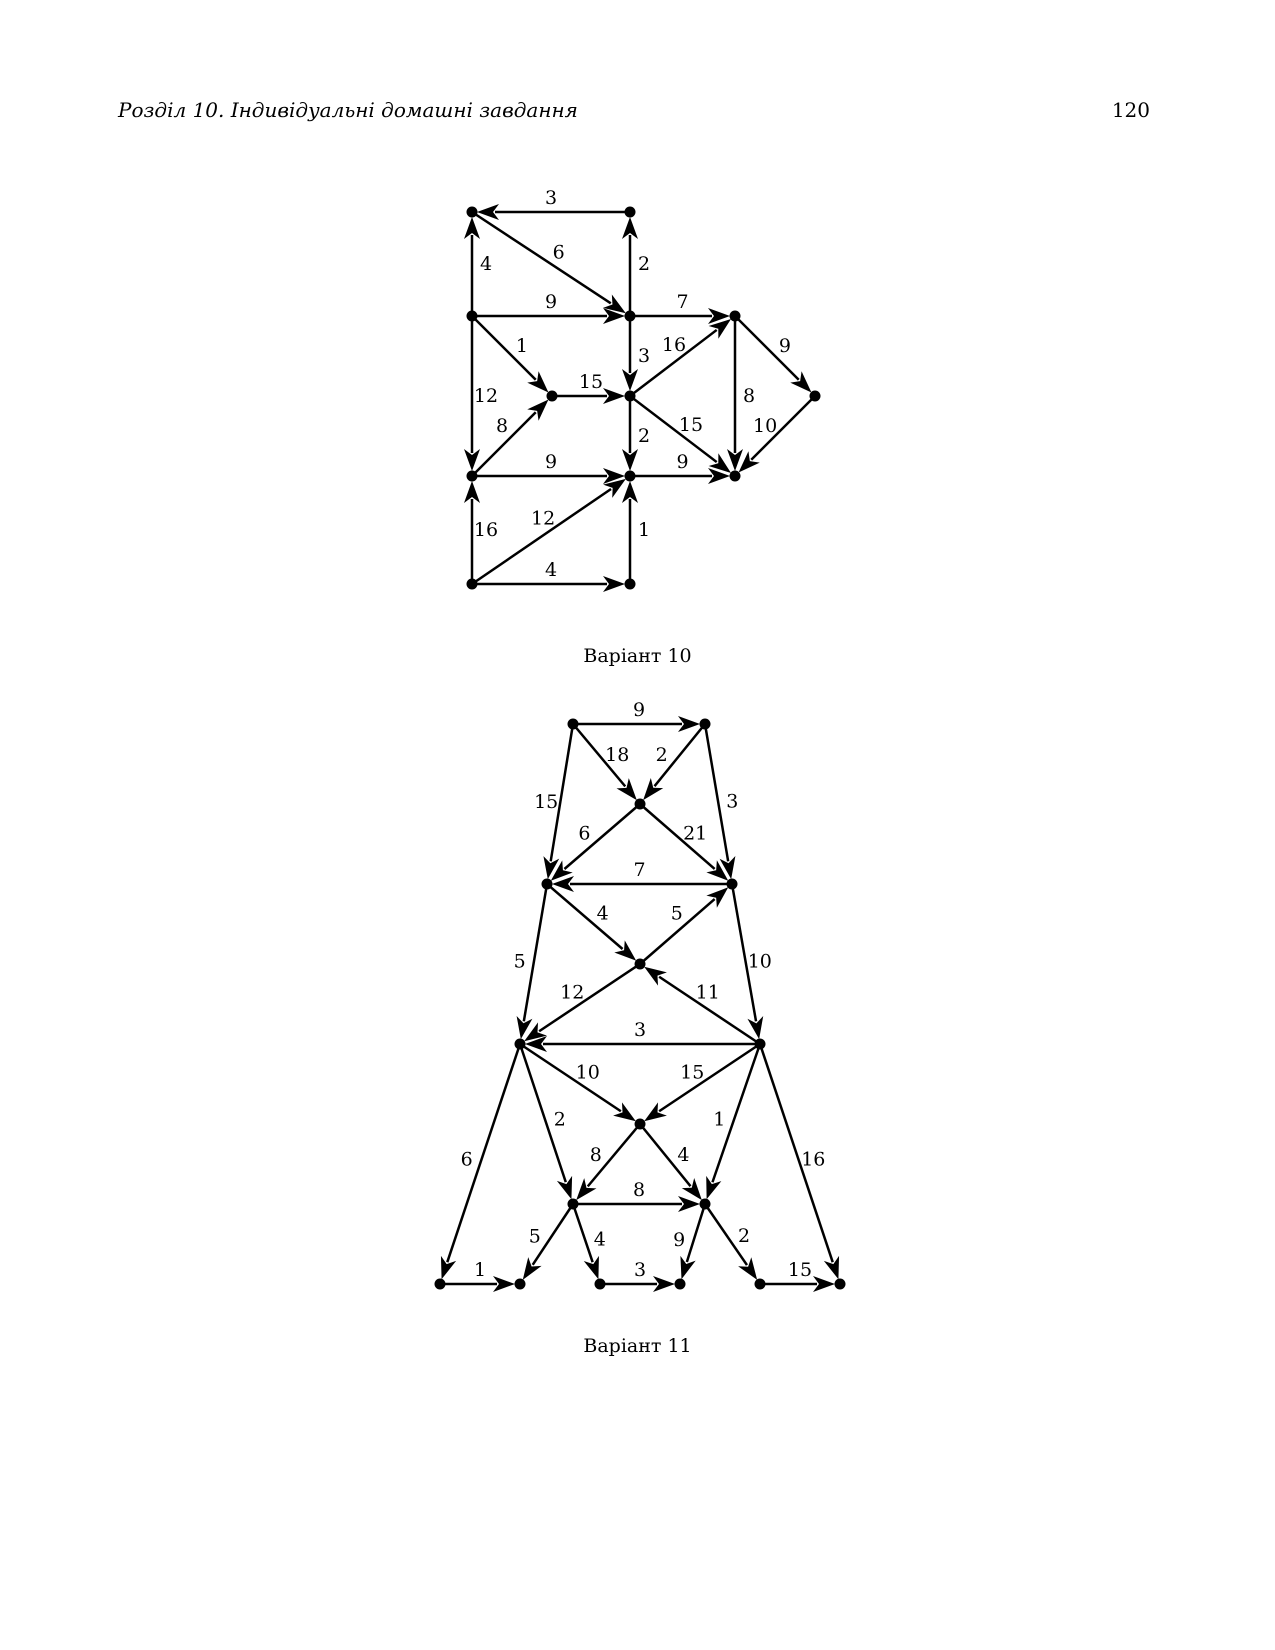 The height and width of the screenshot is (1650, 1275). What do you see at coordinates (736, 1113) in the screenshot?
I see `edge-H-K` at bounding box center [736, 1113].